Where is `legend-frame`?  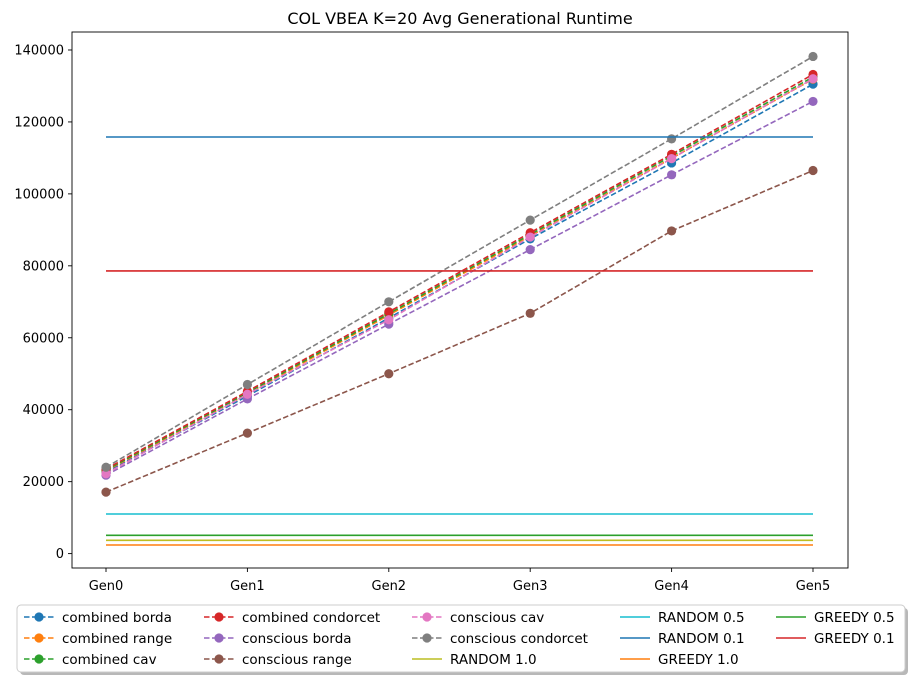
legend-frame is located at coordinates (461, 638).